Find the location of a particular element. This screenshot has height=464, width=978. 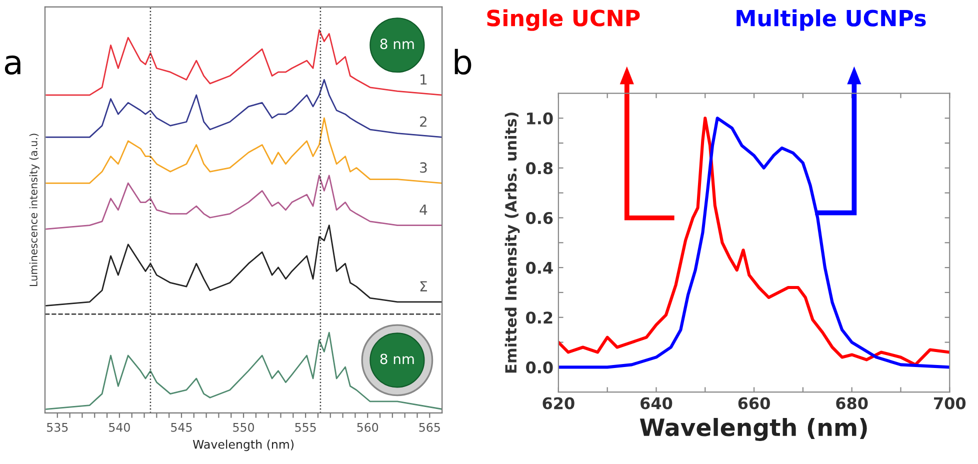

text: b is located at coordinates (463, 61).